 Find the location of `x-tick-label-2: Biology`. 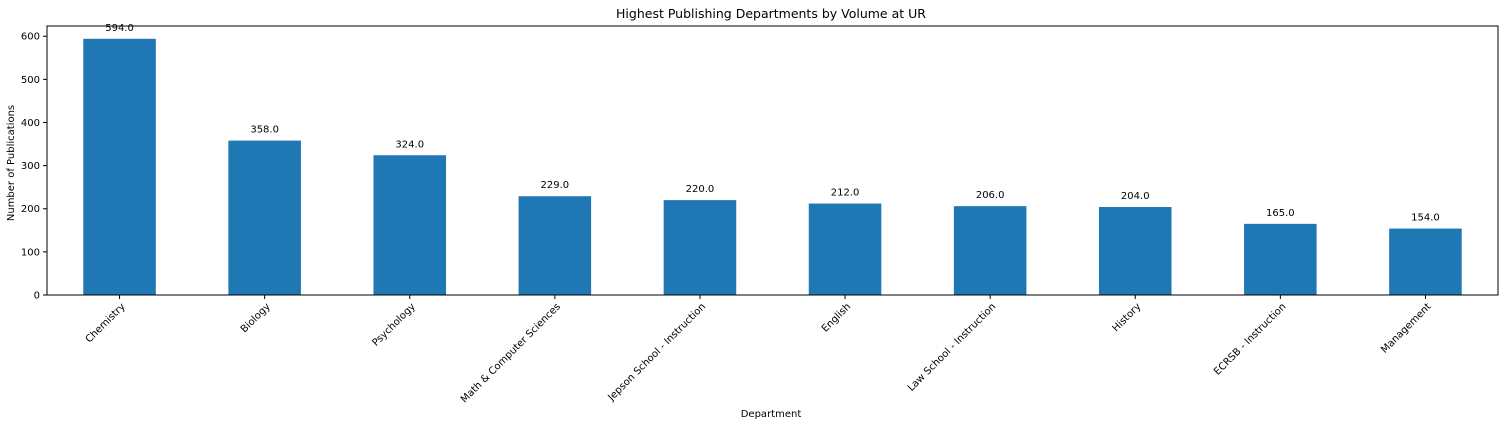

x-tick-label-2: Biology is located at coordinates (256, 318).